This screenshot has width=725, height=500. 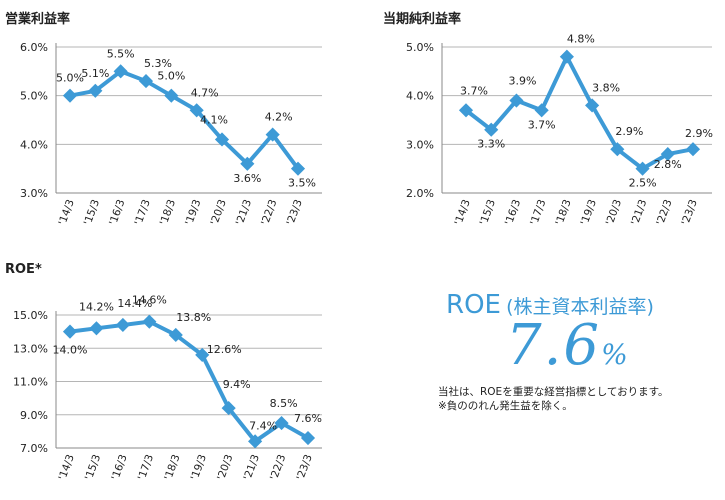 I want to click on chart-title-roe: ROE*, so click(x=23, y=269).